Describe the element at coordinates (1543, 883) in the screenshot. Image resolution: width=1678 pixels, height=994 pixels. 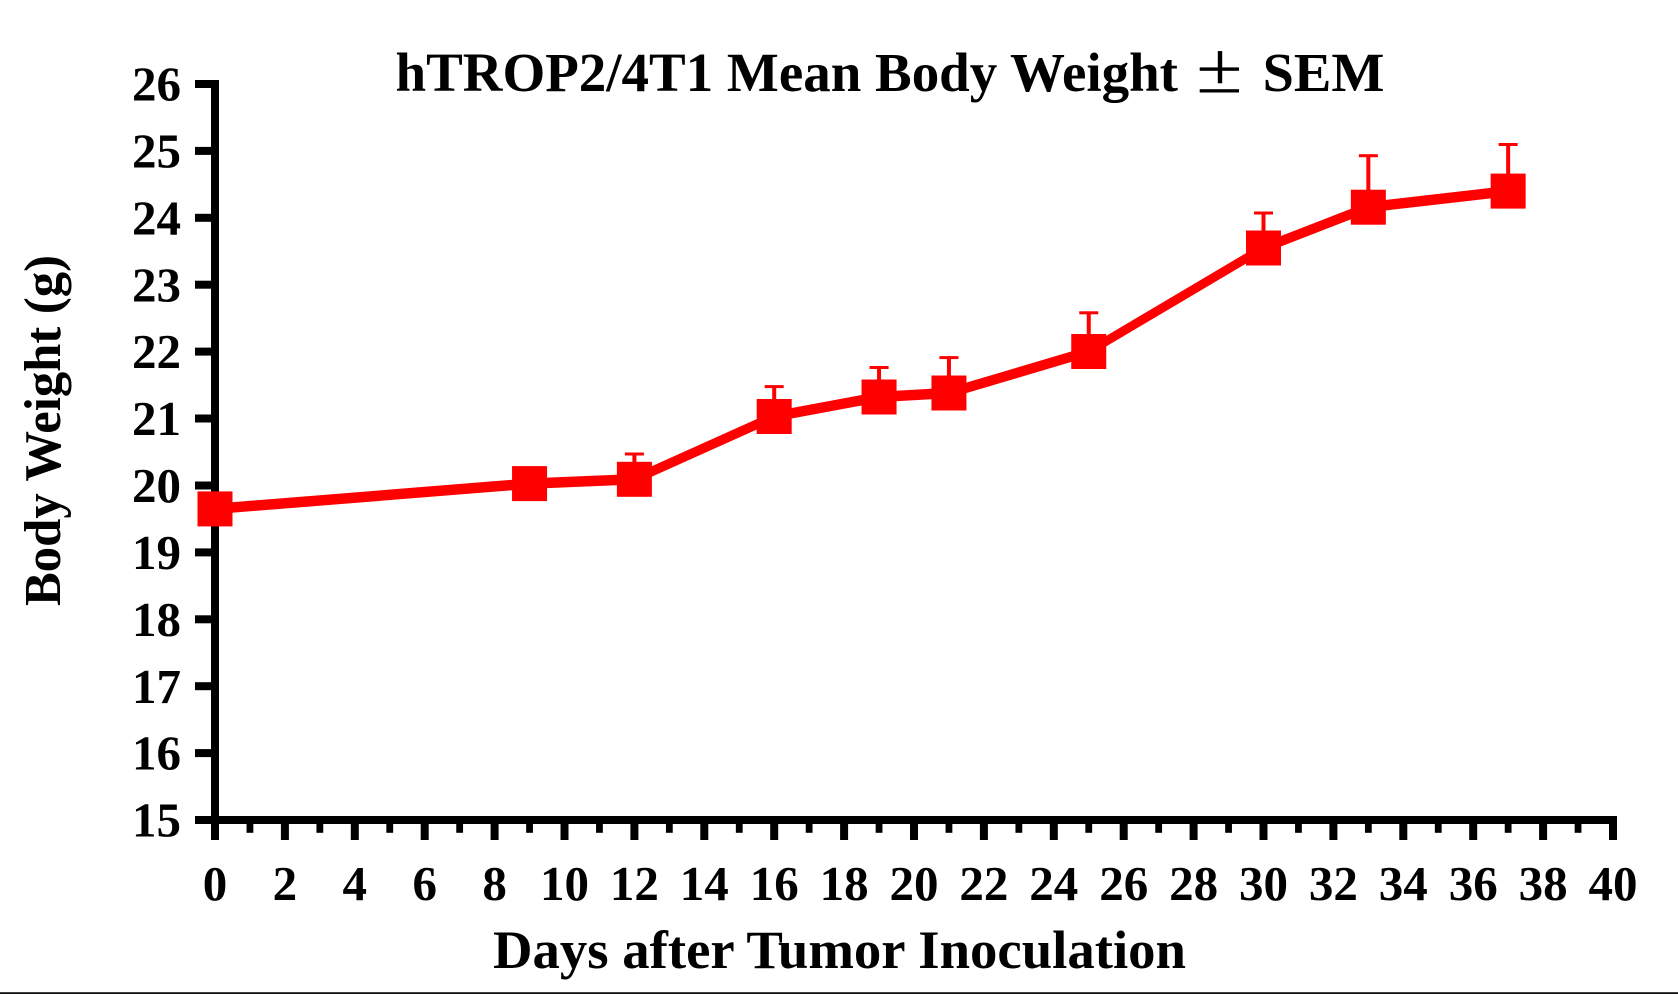
I see `svg-text: 38` at that location.